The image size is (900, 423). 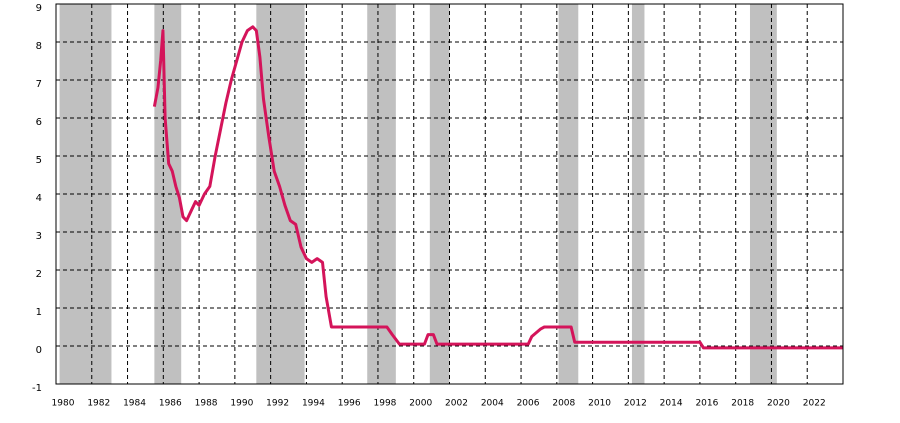 I want to click on y-tick-label: 8, so click(x=39, y=46).